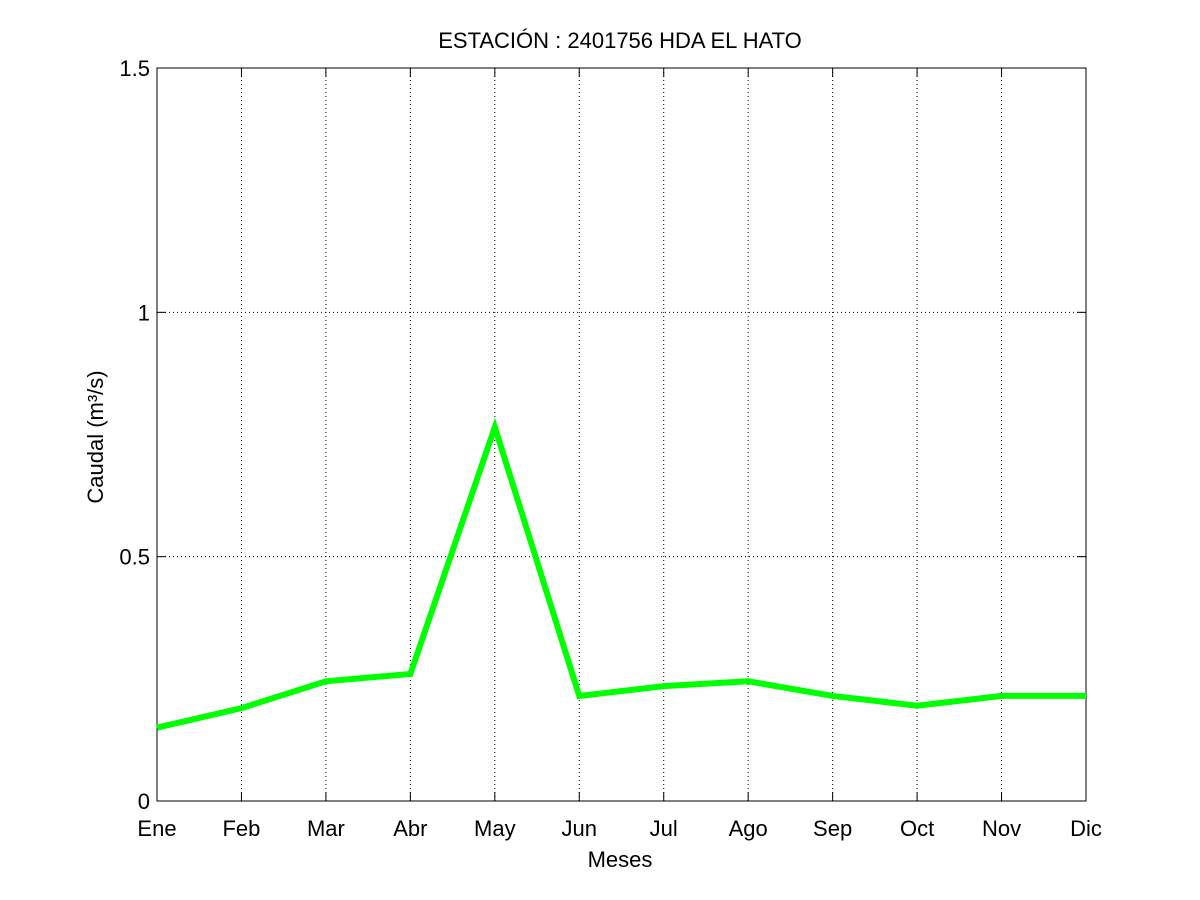  What do you see at coordinates (664, 828) in the screenshot?
I see `x-tick-label: Jul` at bounding box center [664, 828].